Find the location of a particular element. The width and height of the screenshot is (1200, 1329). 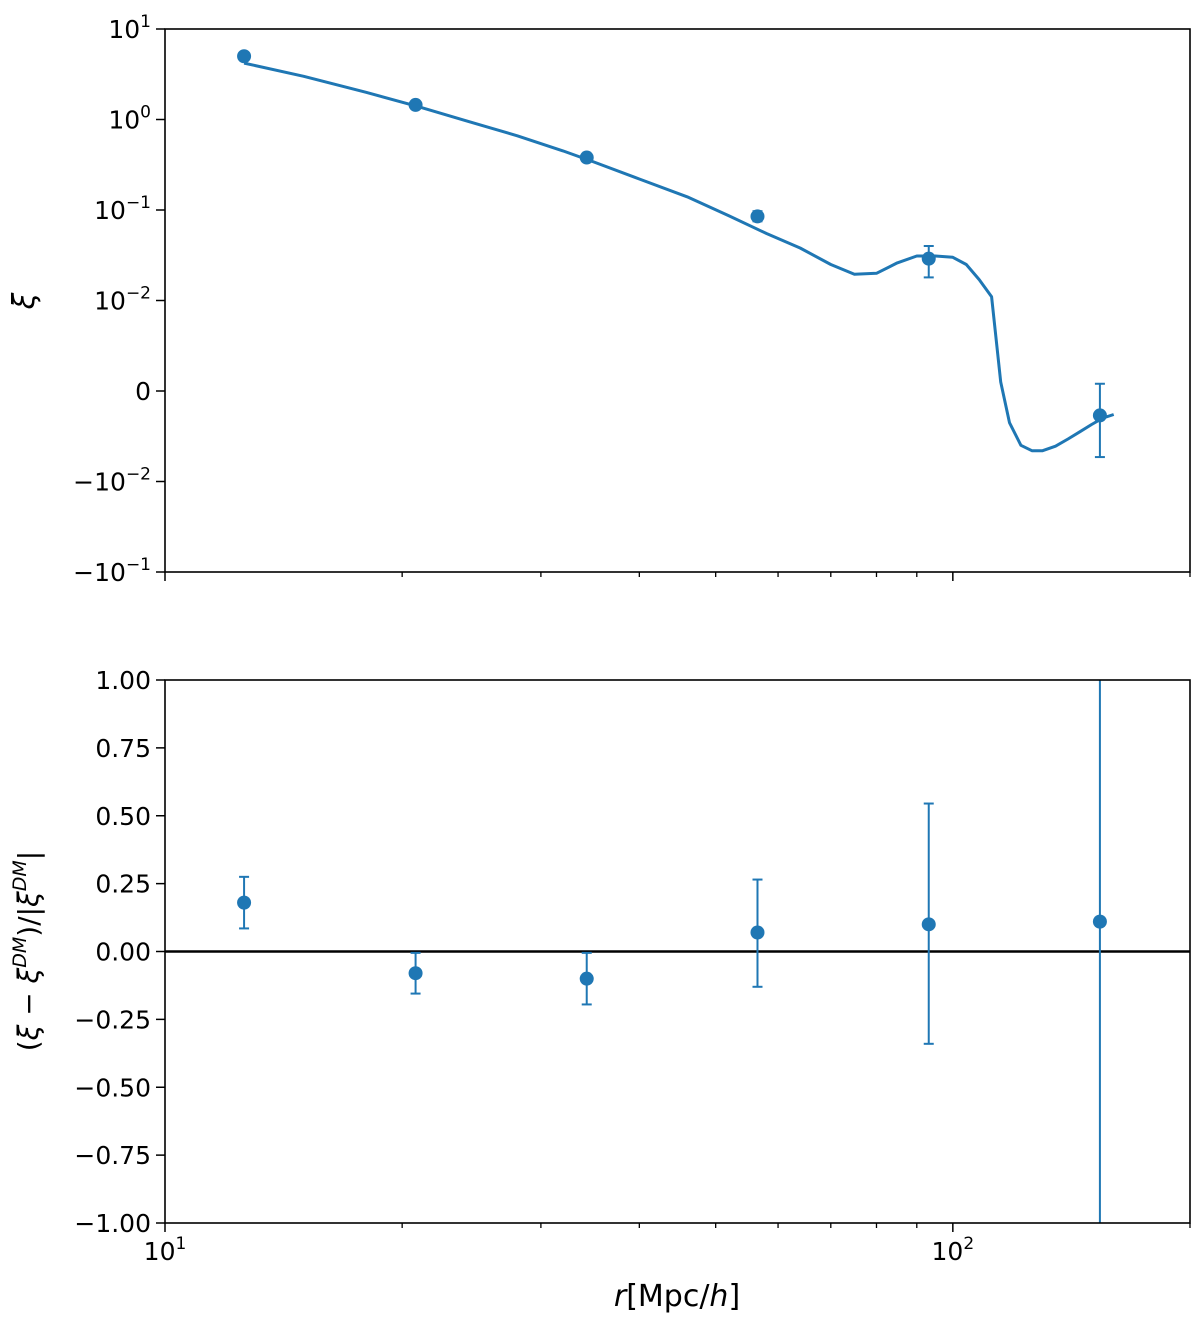

top-y-tick-label: 0 is located at coordinates (143, 391).